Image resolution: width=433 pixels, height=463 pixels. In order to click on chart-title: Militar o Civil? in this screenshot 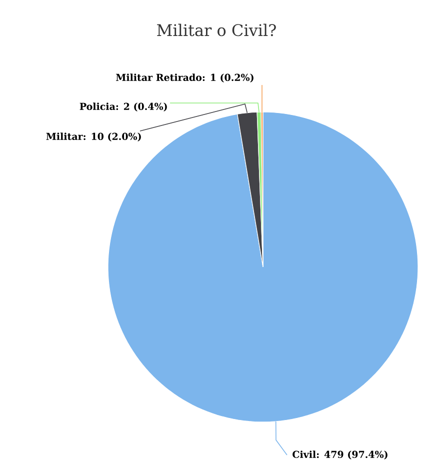, I will do `click(216, 30)`.